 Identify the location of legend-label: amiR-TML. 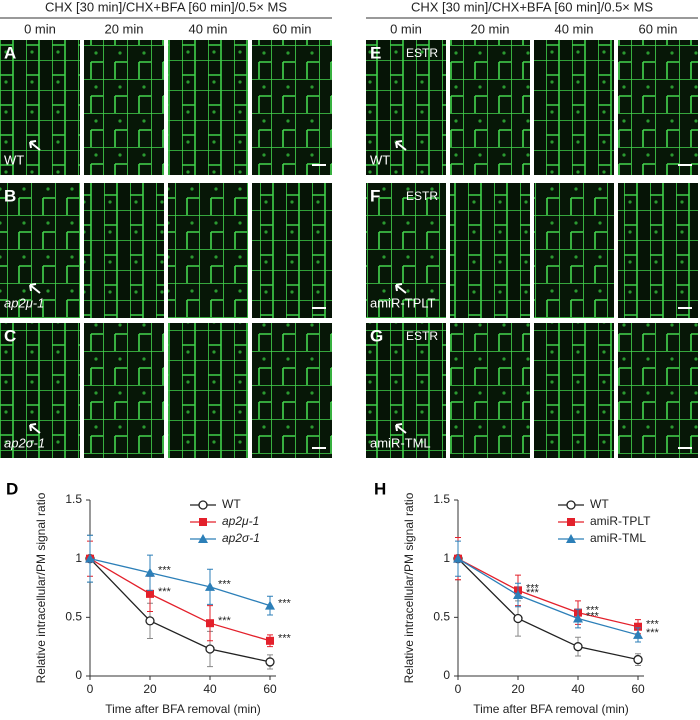
(618, 538).